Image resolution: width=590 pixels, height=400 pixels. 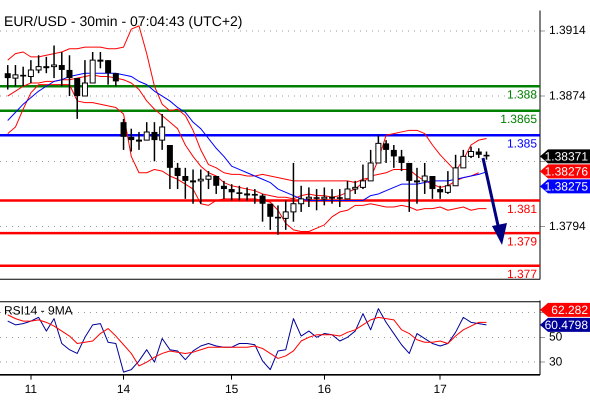 I want to click on text: 1.38371, so click(x=566, y=157).